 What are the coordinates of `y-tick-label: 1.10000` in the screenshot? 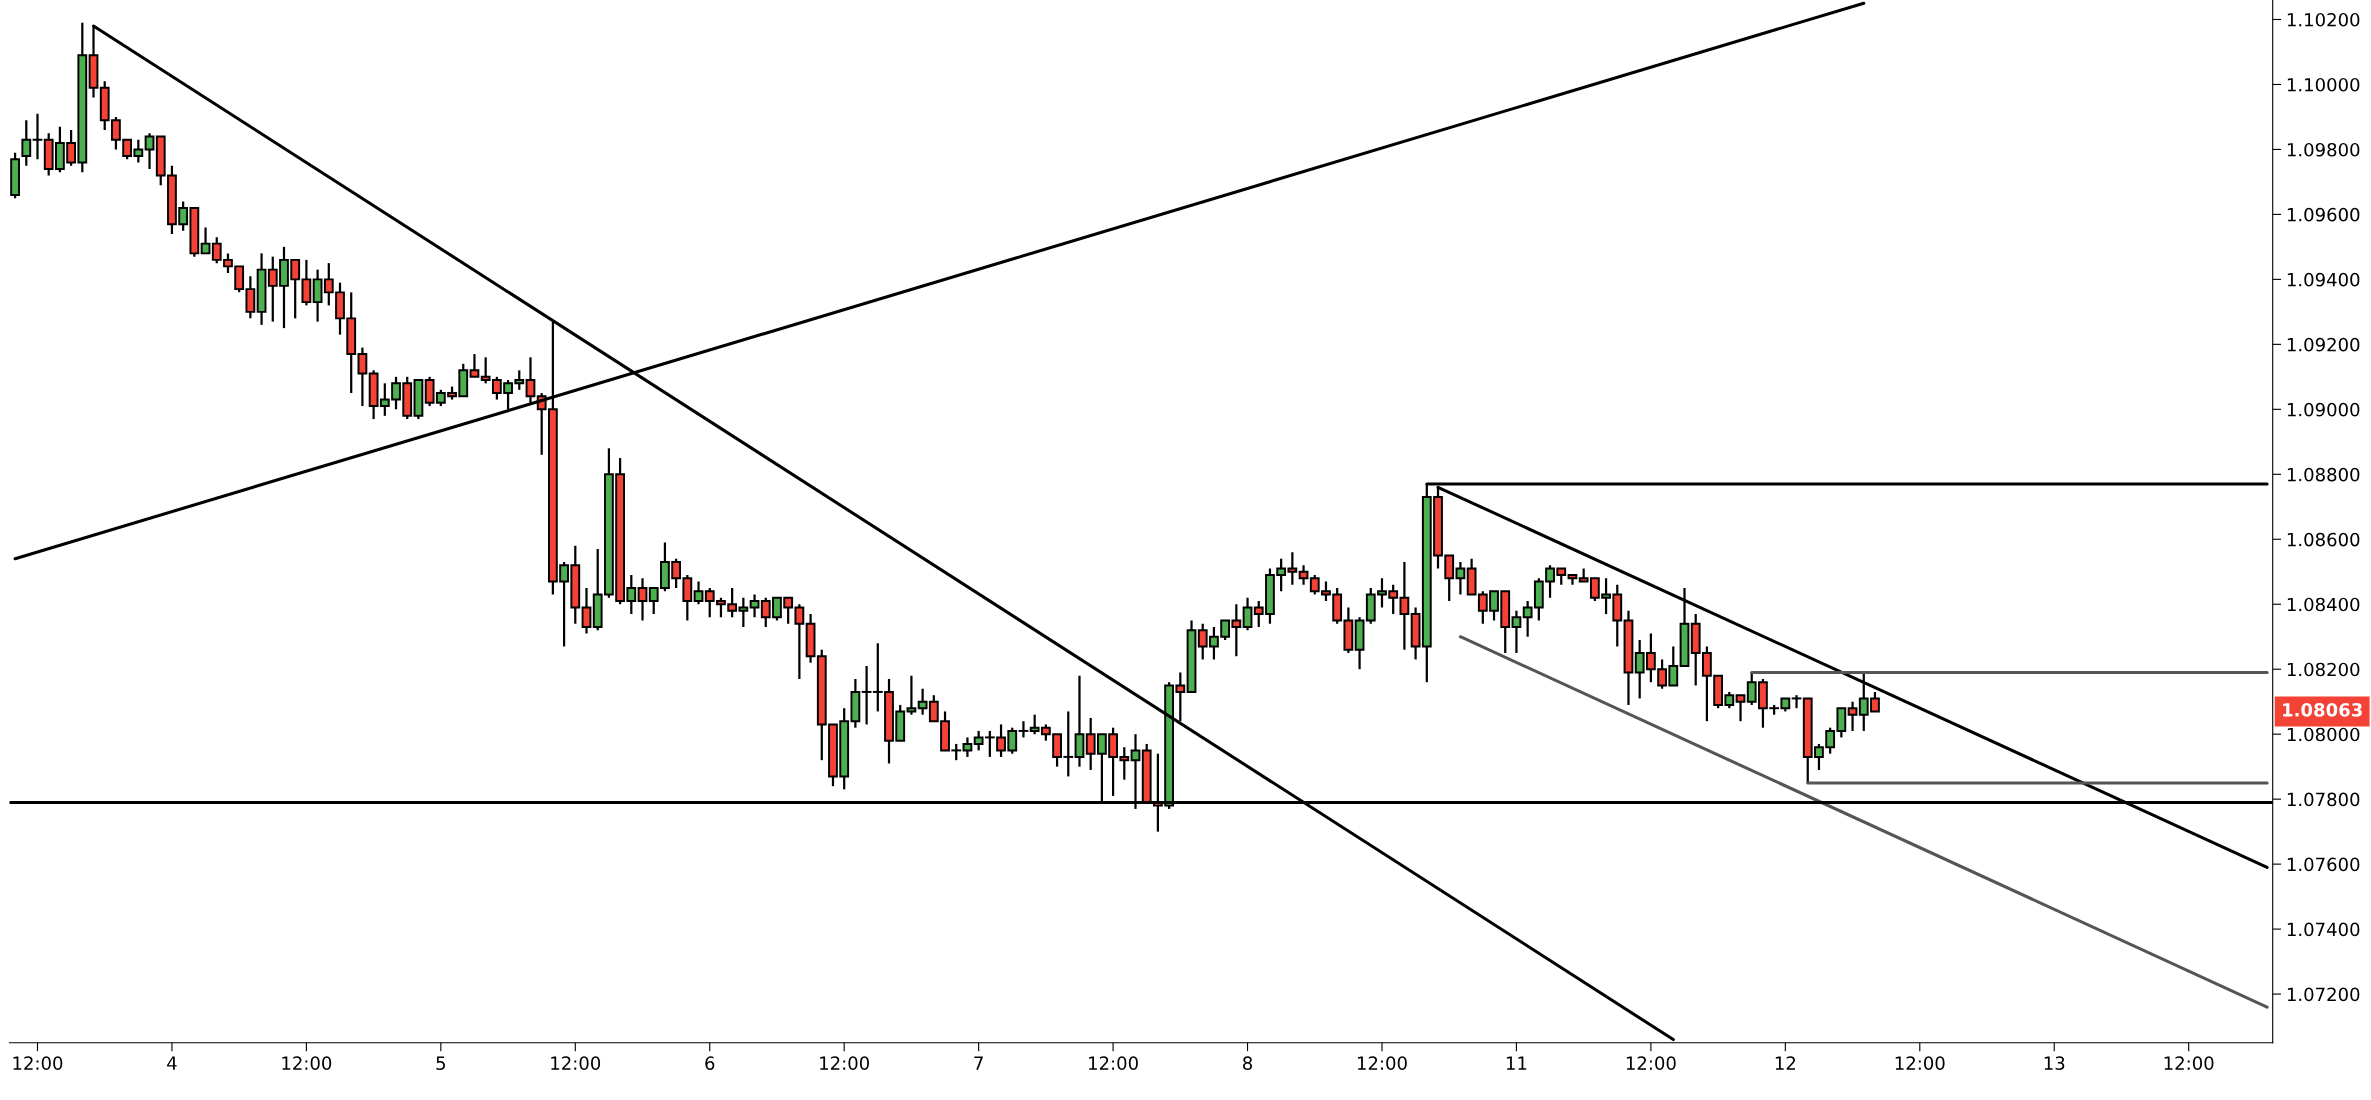 It's located at (2323, 84).